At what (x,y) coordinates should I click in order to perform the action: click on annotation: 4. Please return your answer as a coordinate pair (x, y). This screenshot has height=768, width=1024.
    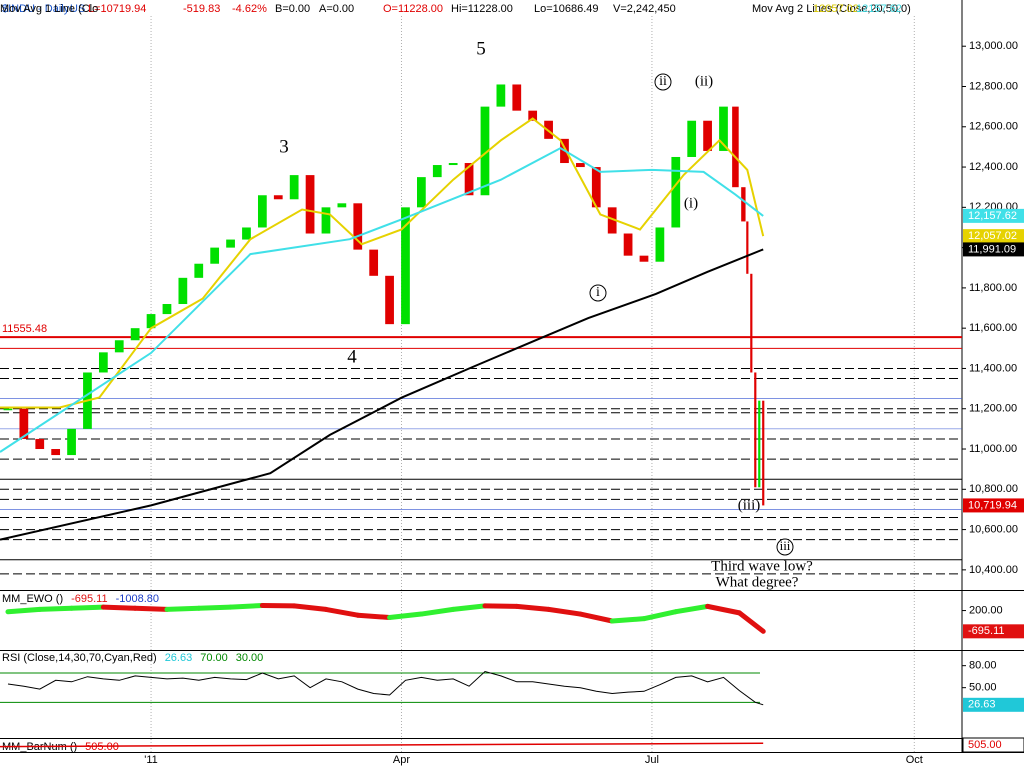
    Looking at the image, I should click on (352, 356).